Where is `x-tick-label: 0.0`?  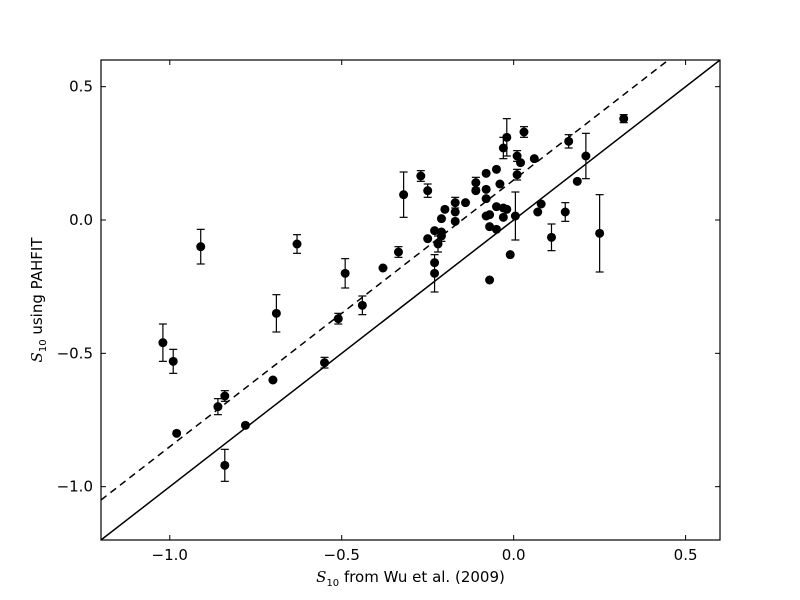
x-tick-label: 0.0 is located at coordinates (514, 555).